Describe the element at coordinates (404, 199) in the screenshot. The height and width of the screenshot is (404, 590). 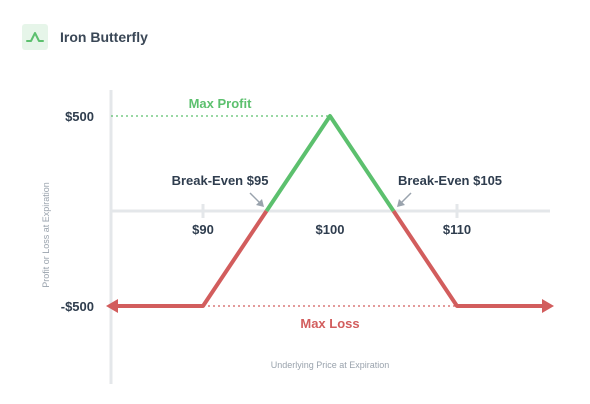
I see `break-even-high-pointer-icon` at that location.